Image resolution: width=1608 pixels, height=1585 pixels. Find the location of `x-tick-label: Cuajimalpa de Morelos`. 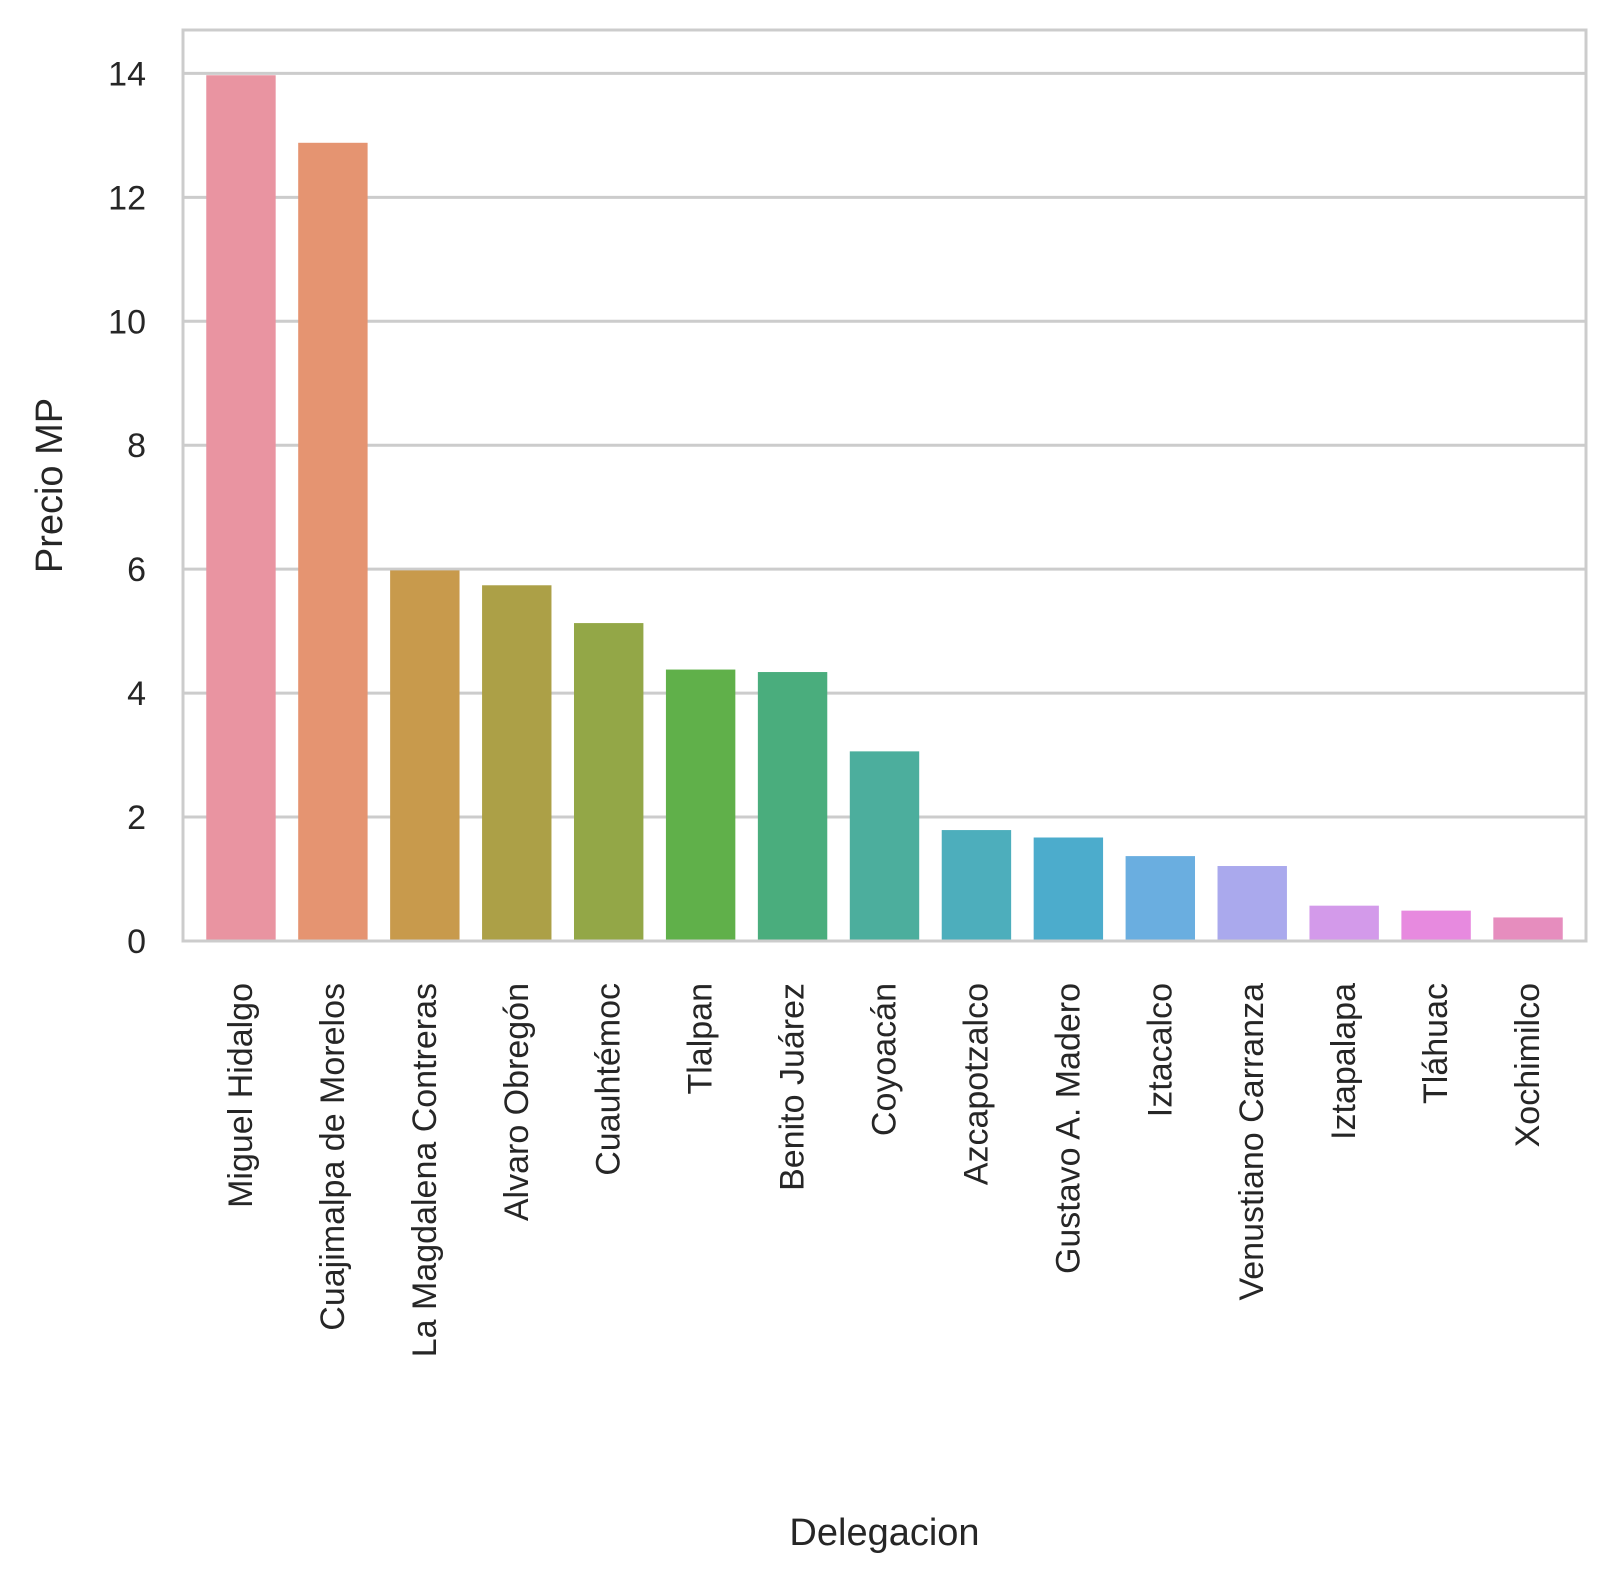

x-tick-label: Cuajimalpa de Morelos is located at coordinates (333, 1157).